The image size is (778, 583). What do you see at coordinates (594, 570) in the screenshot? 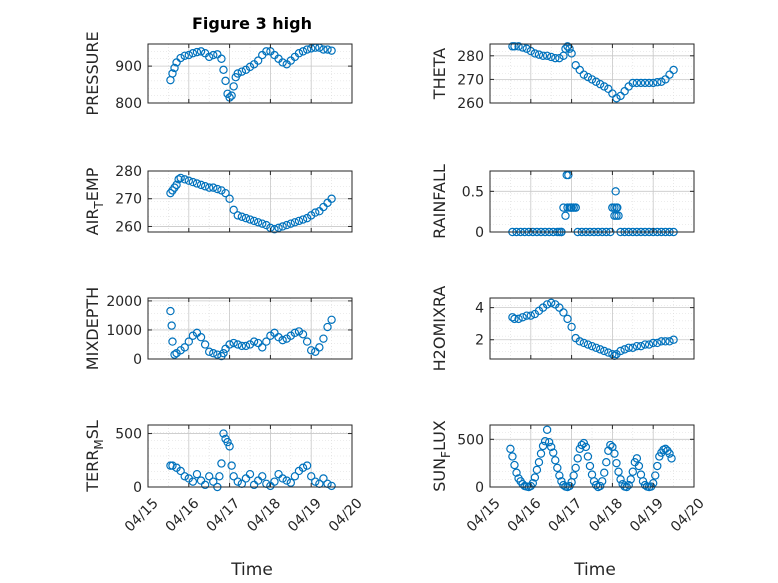
I see `x-axis-label-right: Time` at bounding box center [594, 570].